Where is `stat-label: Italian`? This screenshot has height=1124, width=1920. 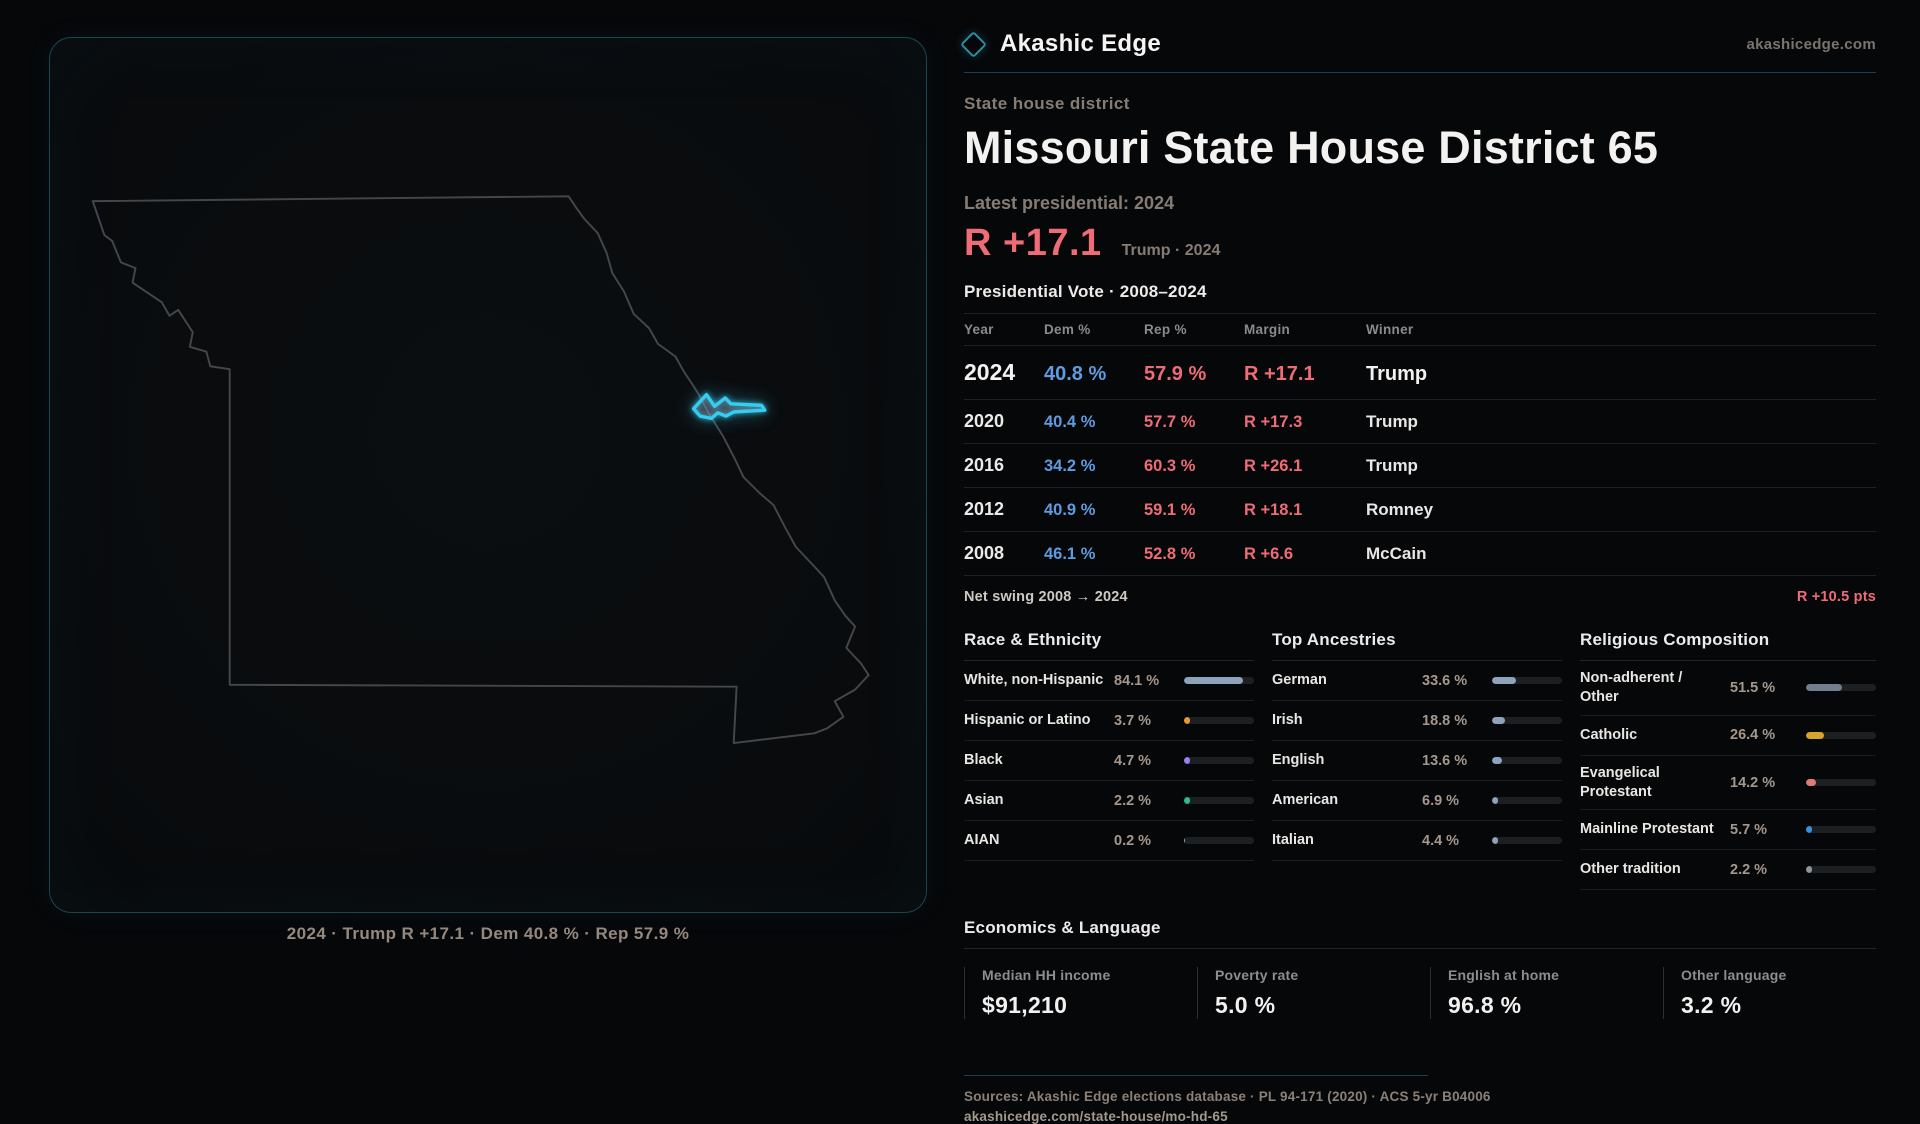
stat-label: Italian is located at coordinates (1293, 840).